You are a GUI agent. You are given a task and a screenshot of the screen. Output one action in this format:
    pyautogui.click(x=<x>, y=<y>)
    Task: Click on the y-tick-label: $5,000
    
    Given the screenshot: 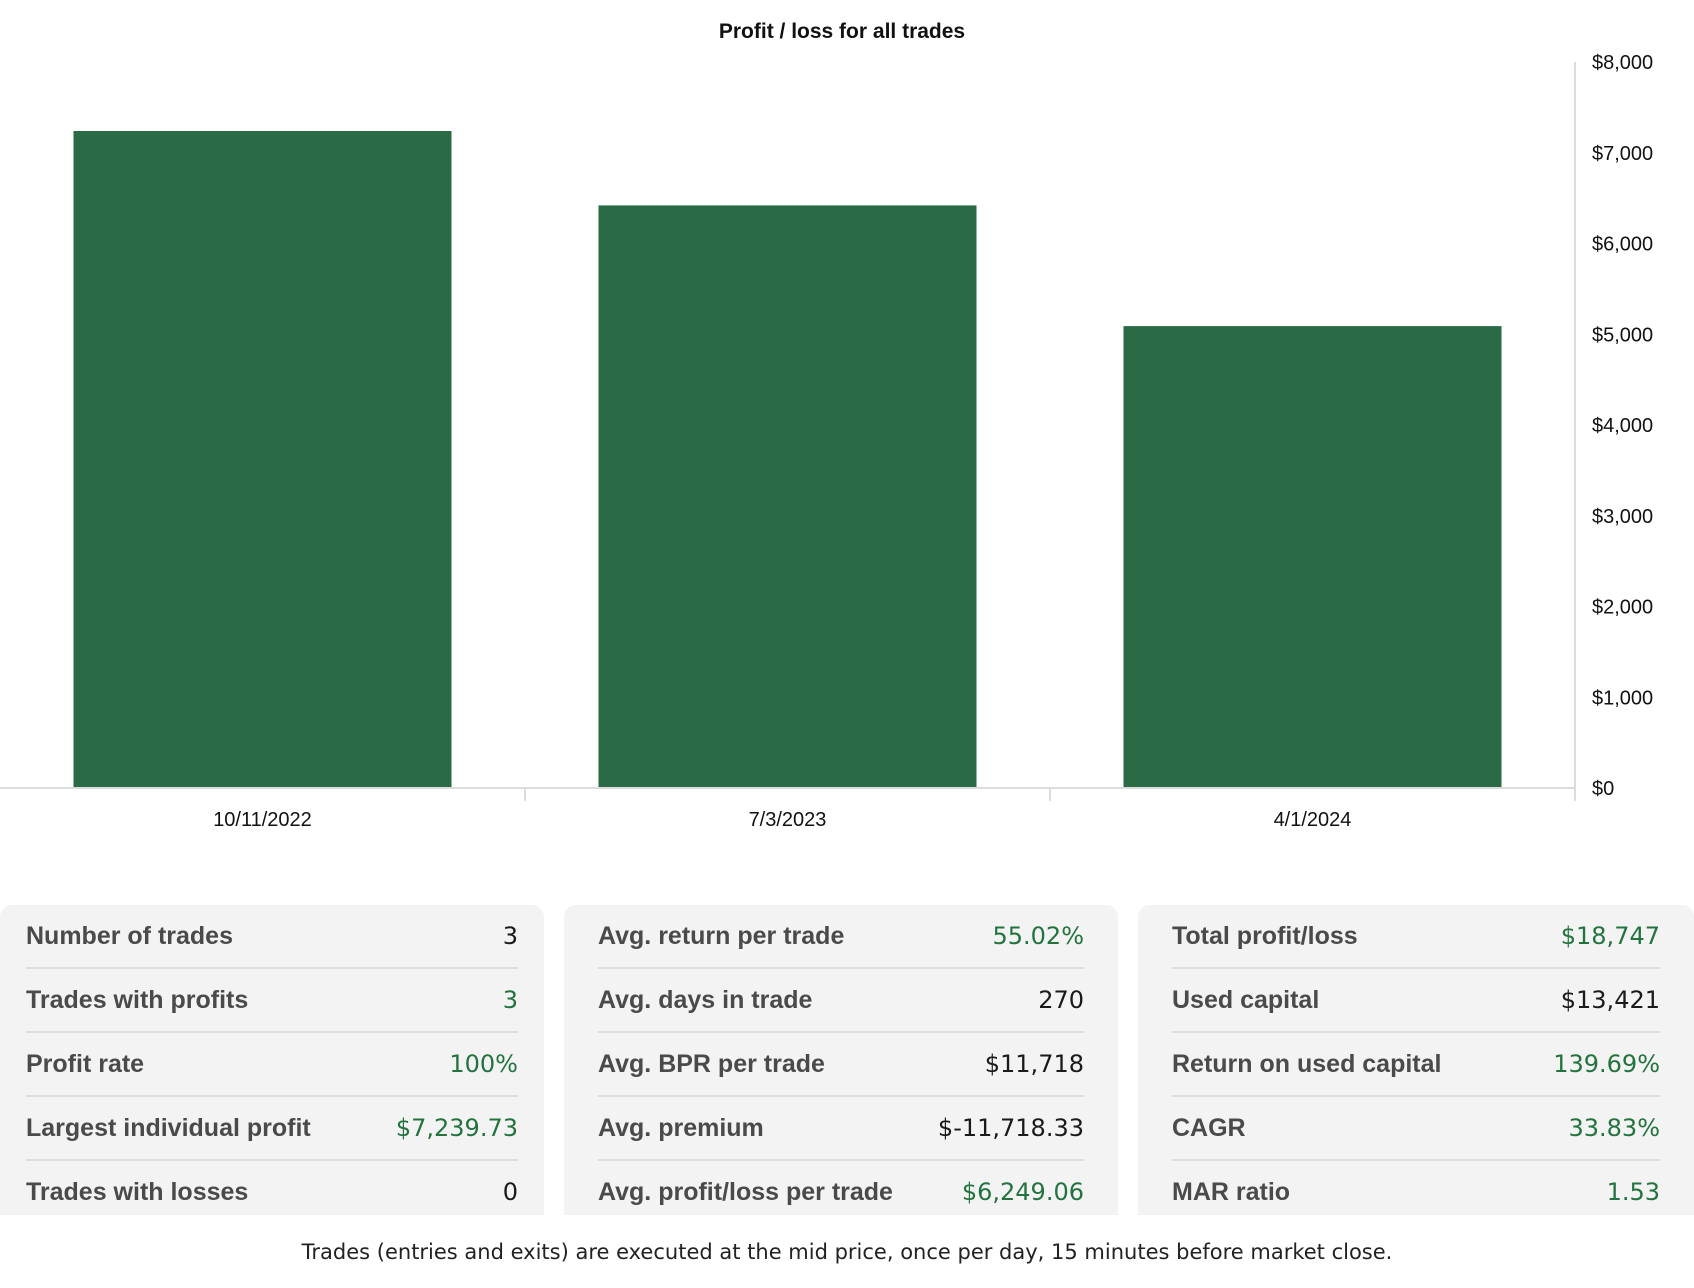 What is the action you would take?
    pyautogui.click(x=1622, y=335)
    